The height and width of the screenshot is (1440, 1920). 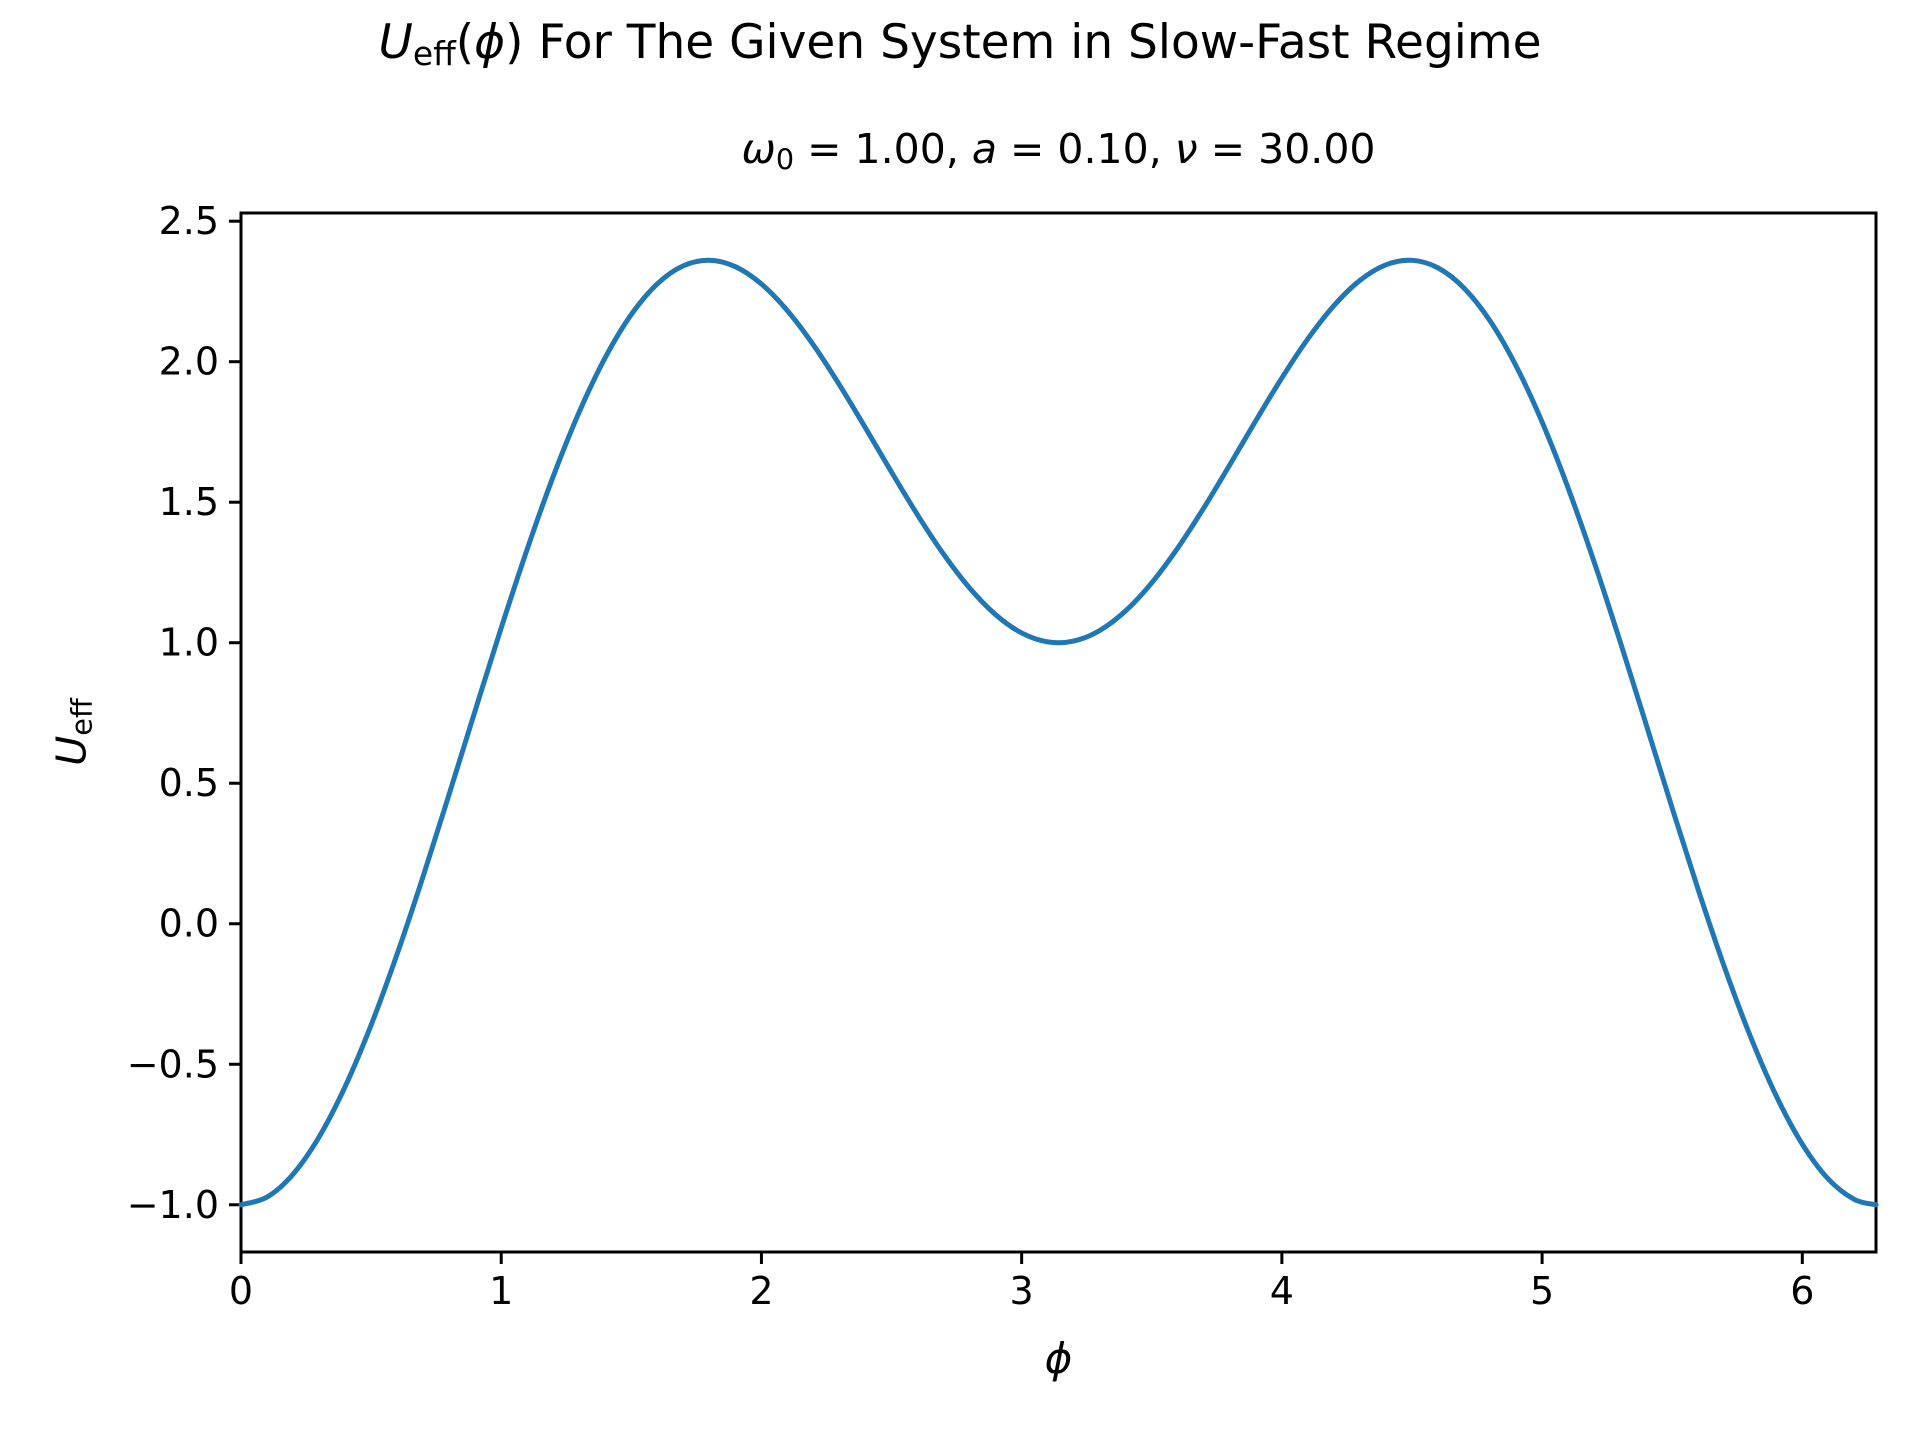 What do you see at coordinates (1542, 1291) in the screenshot?
I see `x-tick-label: 5` at bounding box center [1542, 1291].